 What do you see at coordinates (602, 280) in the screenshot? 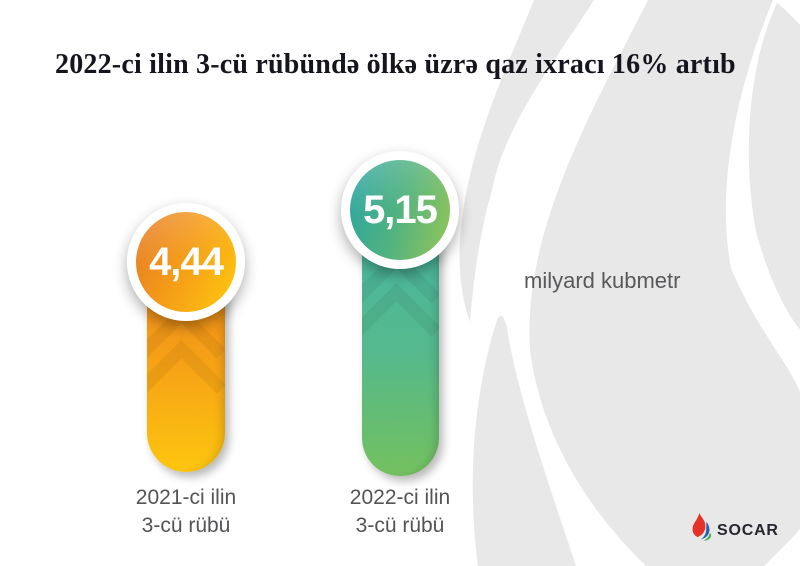
I see `unit-label: milyard kubmetr` at bounding box center [602, 280].